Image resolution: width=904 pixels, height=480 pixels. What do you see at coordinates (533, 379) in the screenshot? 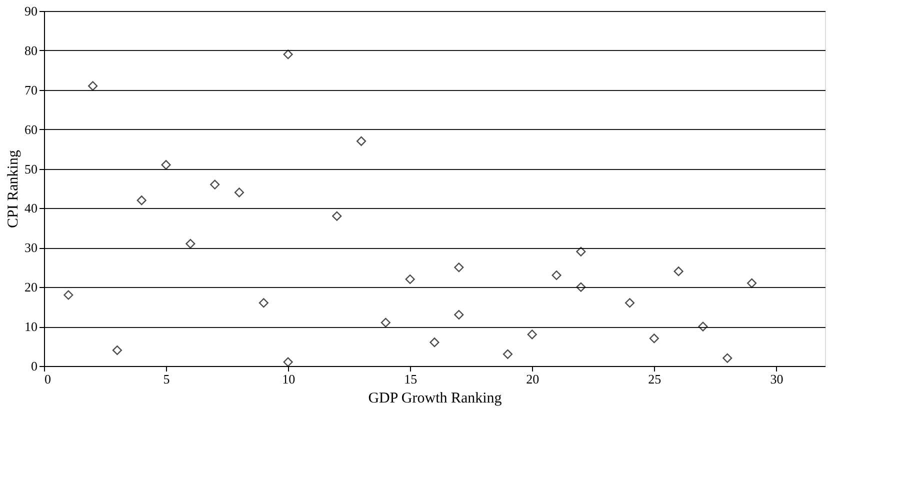
I see `x-tick-label: 20` at bounding box center [533, 379].